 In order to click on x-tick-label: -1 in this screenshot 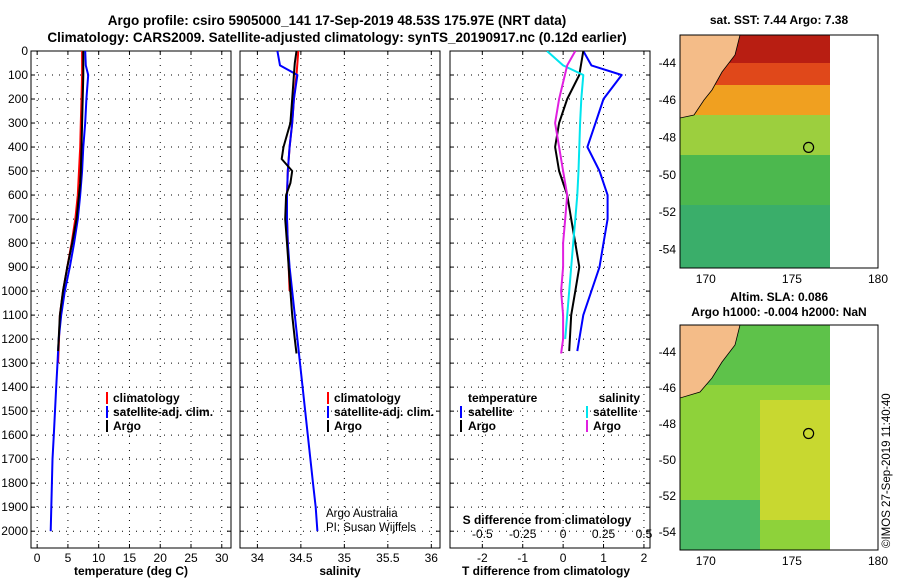, I will do `click(522, 558)`.